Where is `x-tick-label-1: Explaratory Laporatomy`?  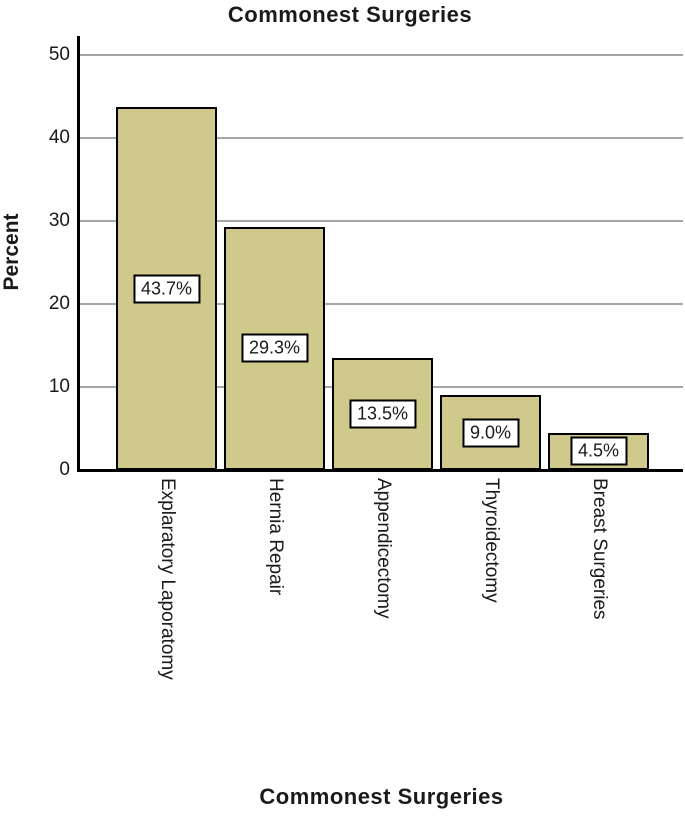 x-tick-label-1: Explaratory Laporatomy is located at coordinates (167, 579).